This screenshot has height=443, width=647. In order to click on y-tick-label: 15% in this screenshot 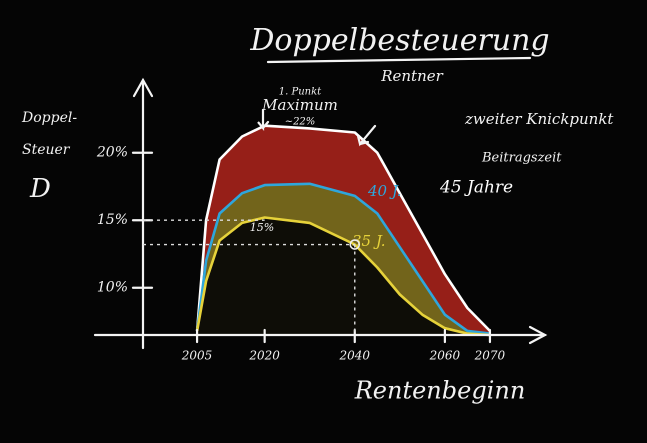, I will do `click(112, 220)`.